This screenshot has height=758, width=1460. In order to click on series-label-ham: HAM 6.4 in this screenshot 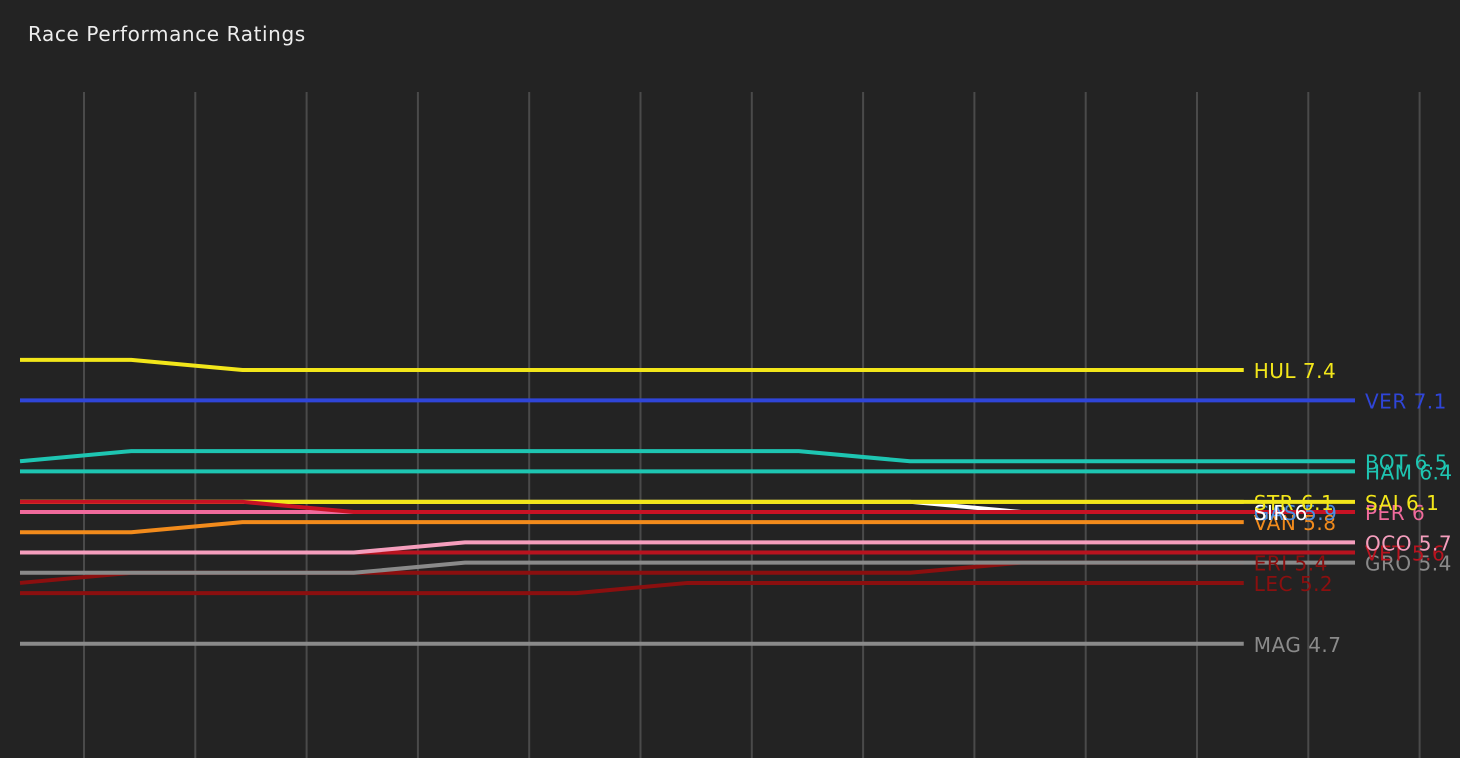, I will do `click(1409, 472)`.